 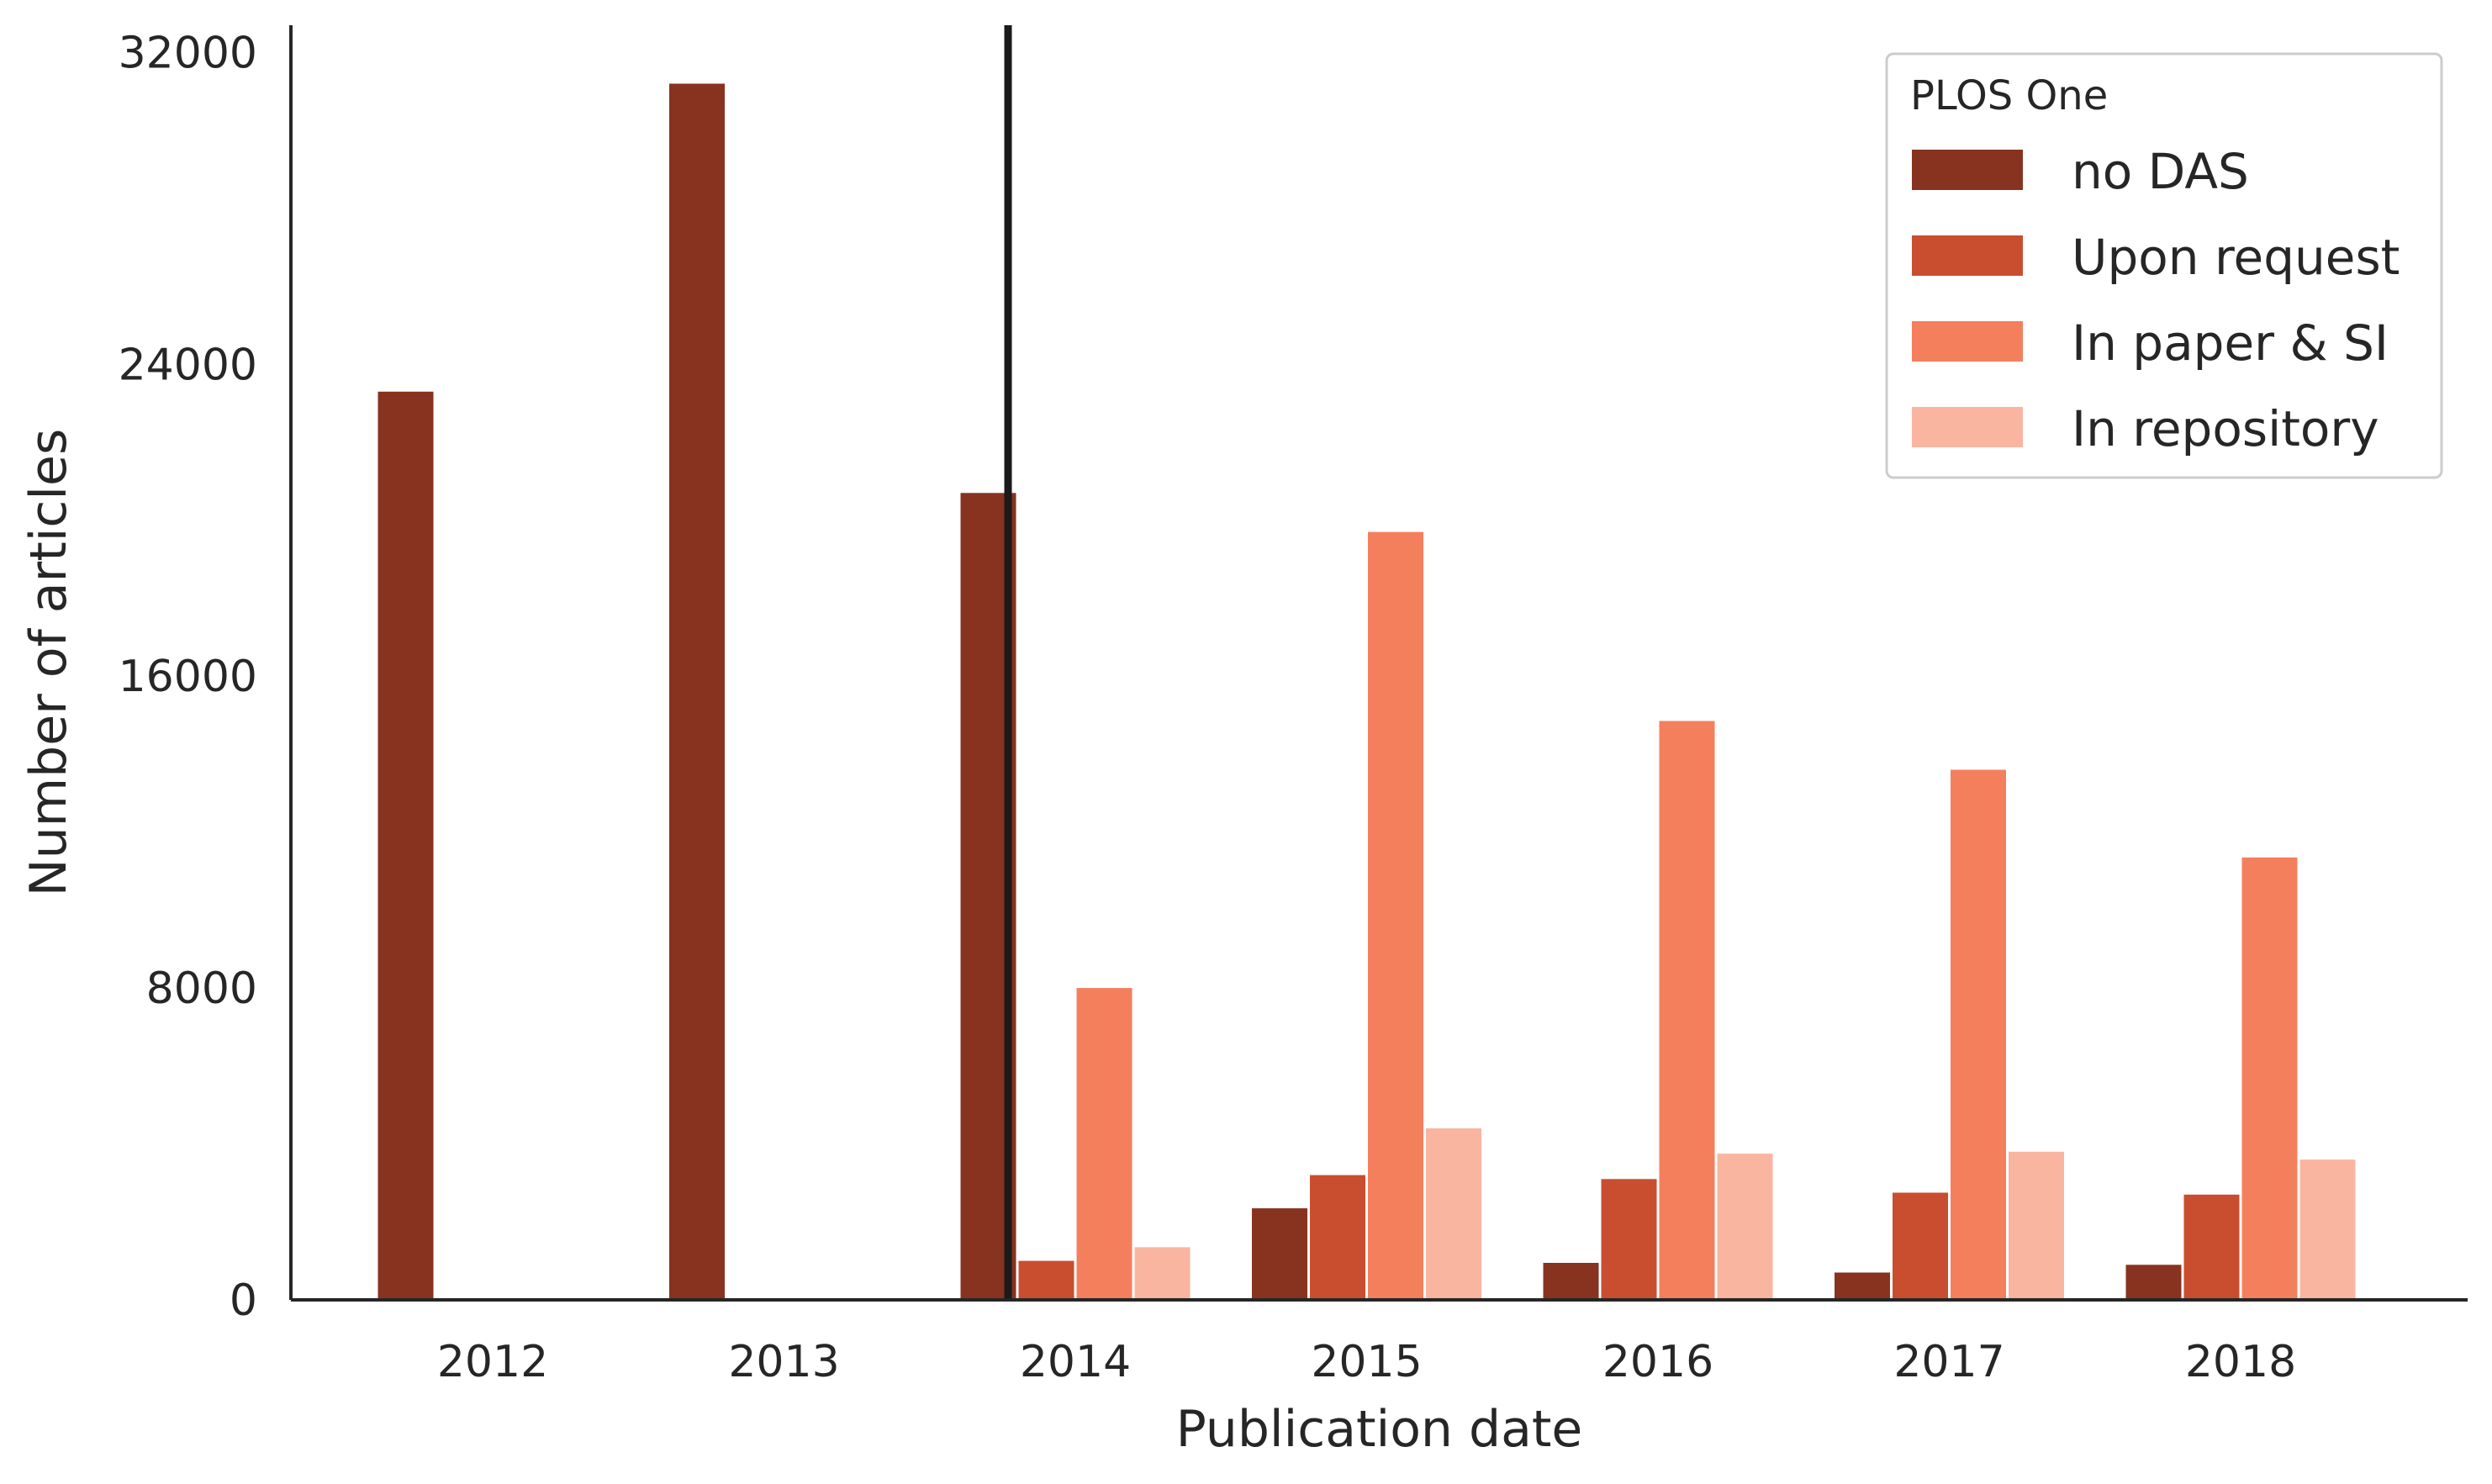 What do you see at coordinates (2160, 171) in the screenshot?
I see `legend-label: no DAS` at bounding box center [2160, 171].